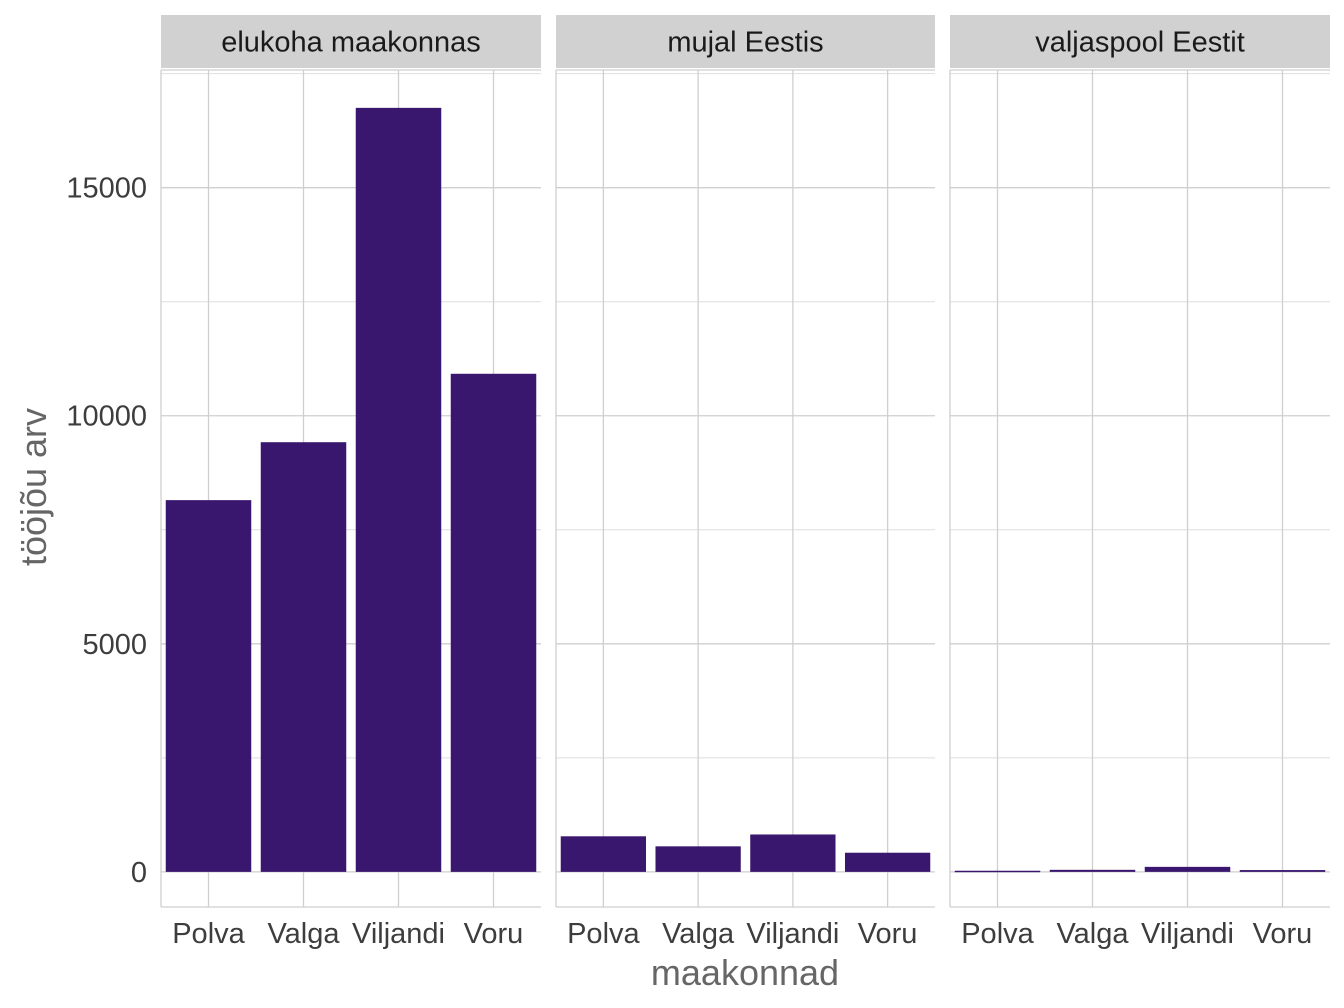 The image size is (1344, 1008). I want to click on facet-strip-label: elukoha maakonnas, so click(351, 43).